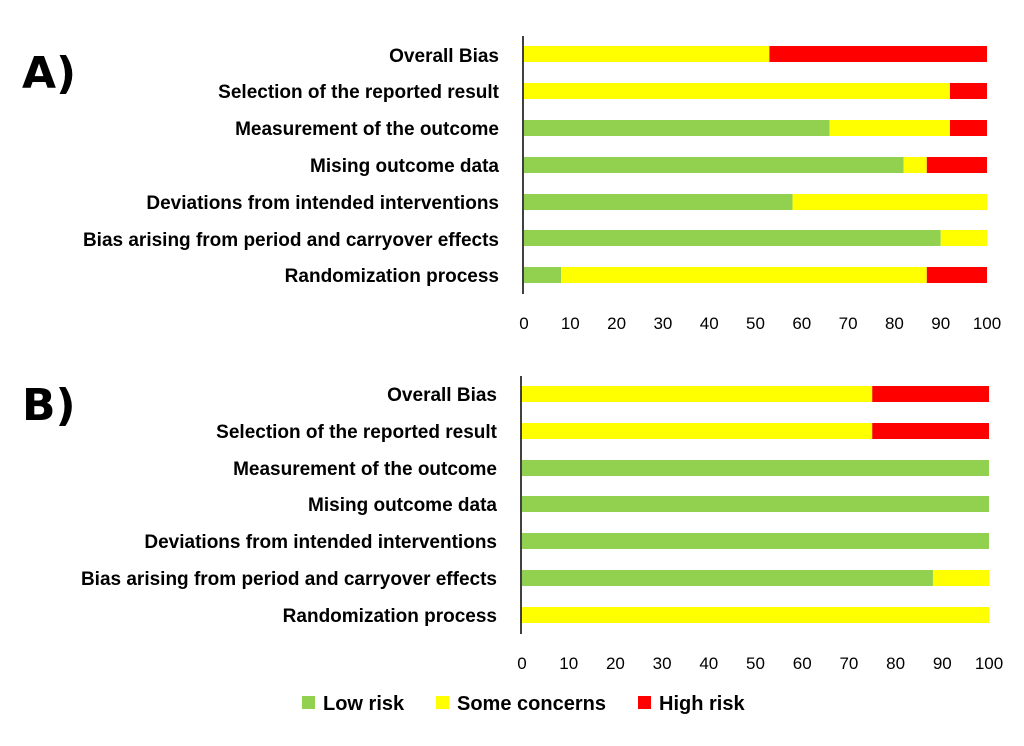 This screenshot has height=746, width=1024. I want to click on panel-b-category-label: Measurement of the outcome, so click(365, 469).